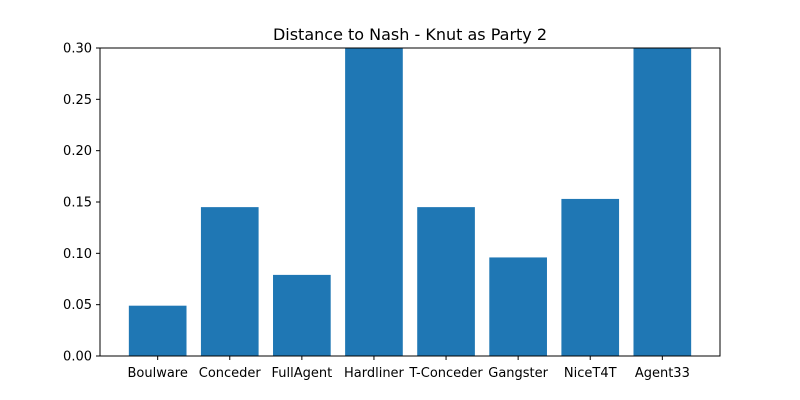  I want to click on chart-title: Distance to Nash - Knut as Party 2, so click(410, 34).